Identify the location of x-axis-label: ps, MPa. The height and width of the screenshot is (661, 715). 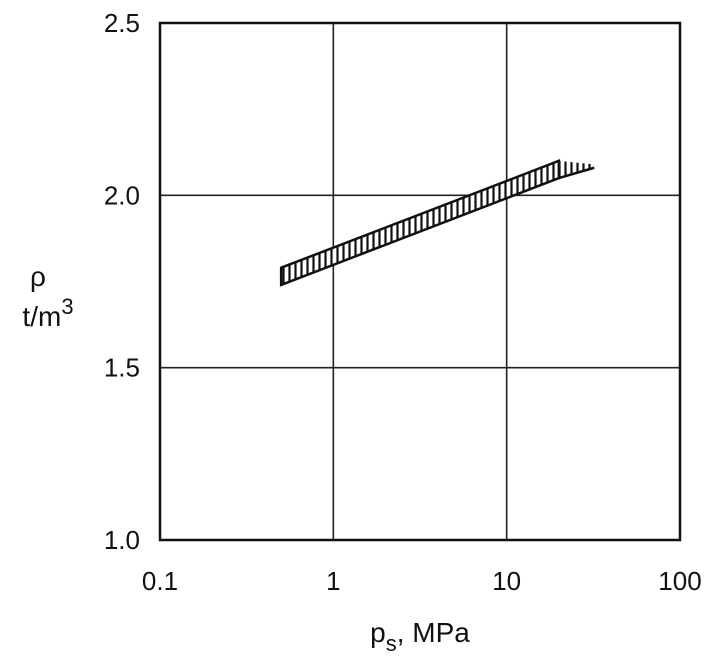
(420, 636).